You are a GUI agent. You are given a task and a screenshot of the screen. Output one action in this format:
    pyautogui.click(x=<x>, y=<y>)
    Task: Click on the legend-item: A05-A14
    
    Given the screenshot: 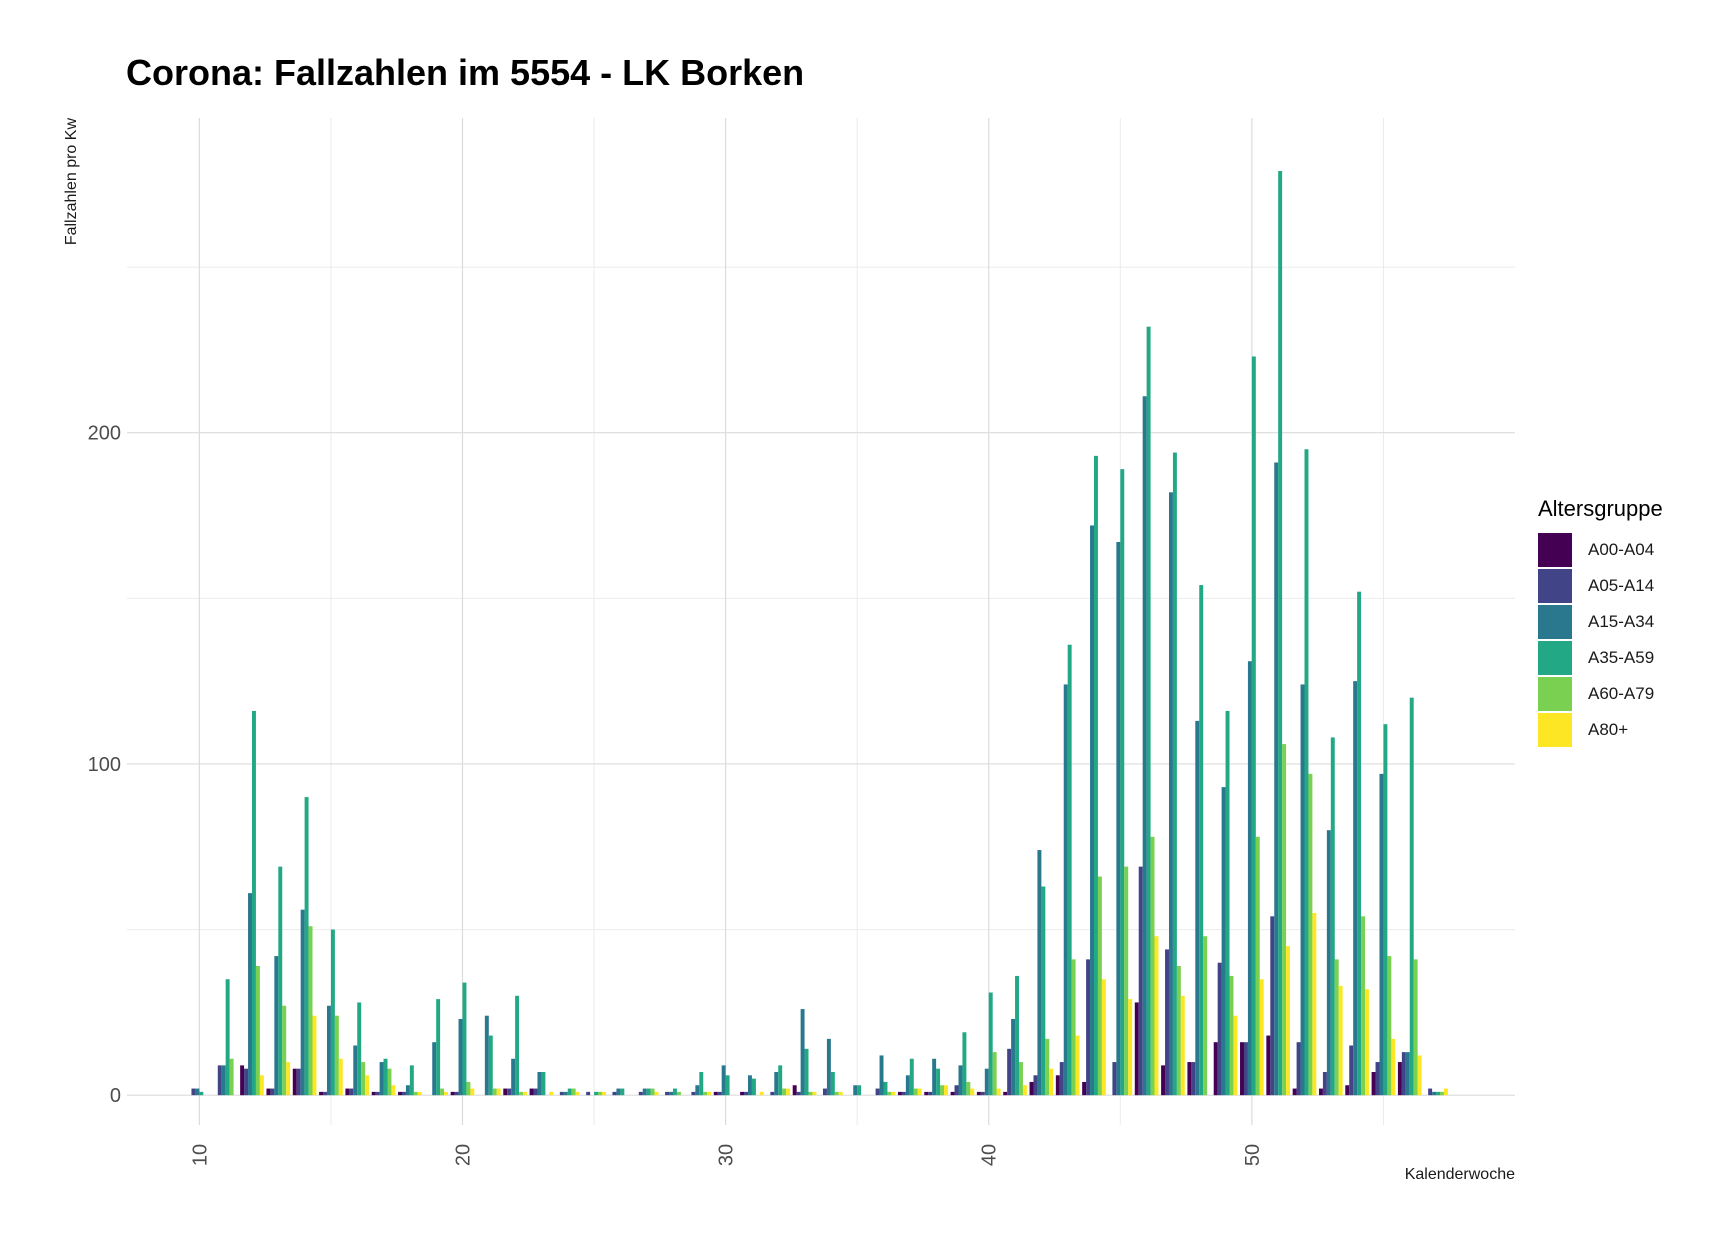 What is the action you would take?
    pyautogui.click(x=1600, y=586)
    